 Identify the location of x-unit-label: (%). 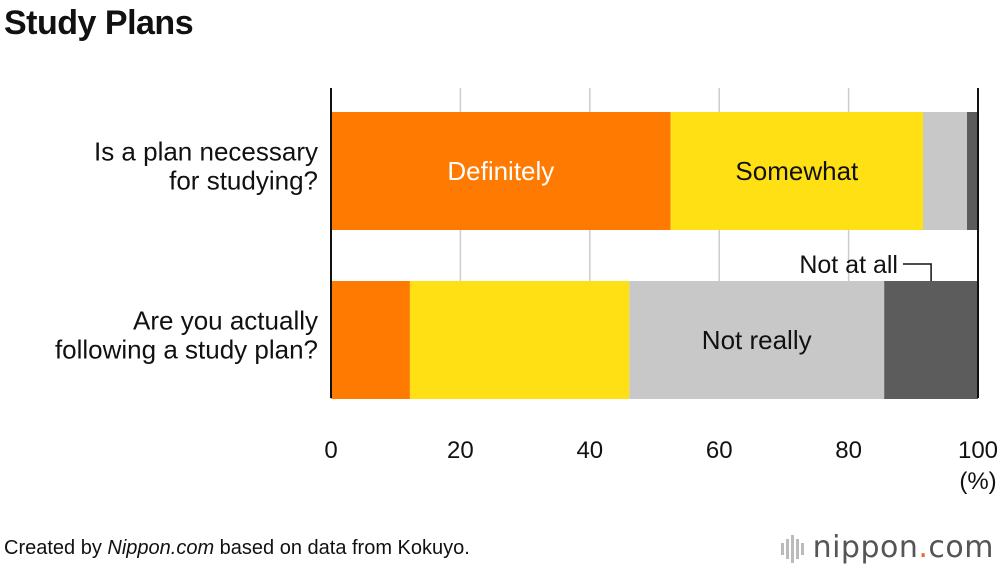
(977, 481).